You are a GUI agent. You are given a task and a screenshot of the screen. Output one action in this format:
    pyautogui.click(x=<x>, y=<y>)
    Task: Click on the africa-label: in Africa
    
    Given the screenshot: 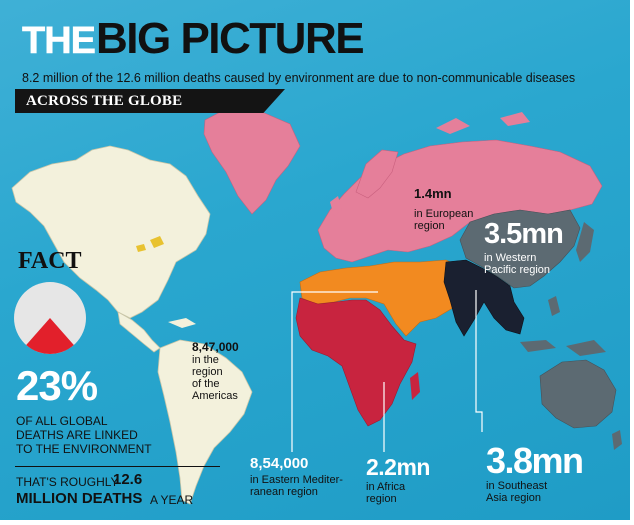 What is the action you would take?
    pyautogui.click(x=386, y=487)
    